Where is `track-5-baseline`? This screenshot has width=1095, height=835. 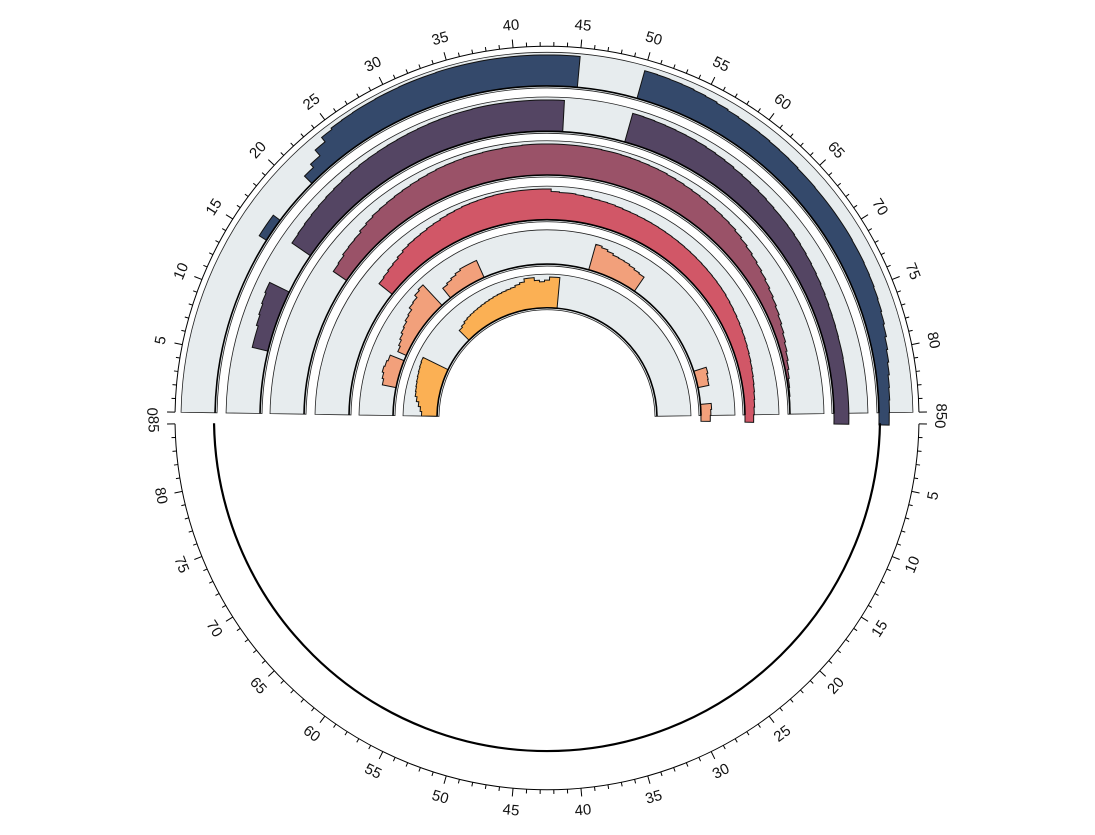 track-5-baseline is located at coordinates (547, 339).